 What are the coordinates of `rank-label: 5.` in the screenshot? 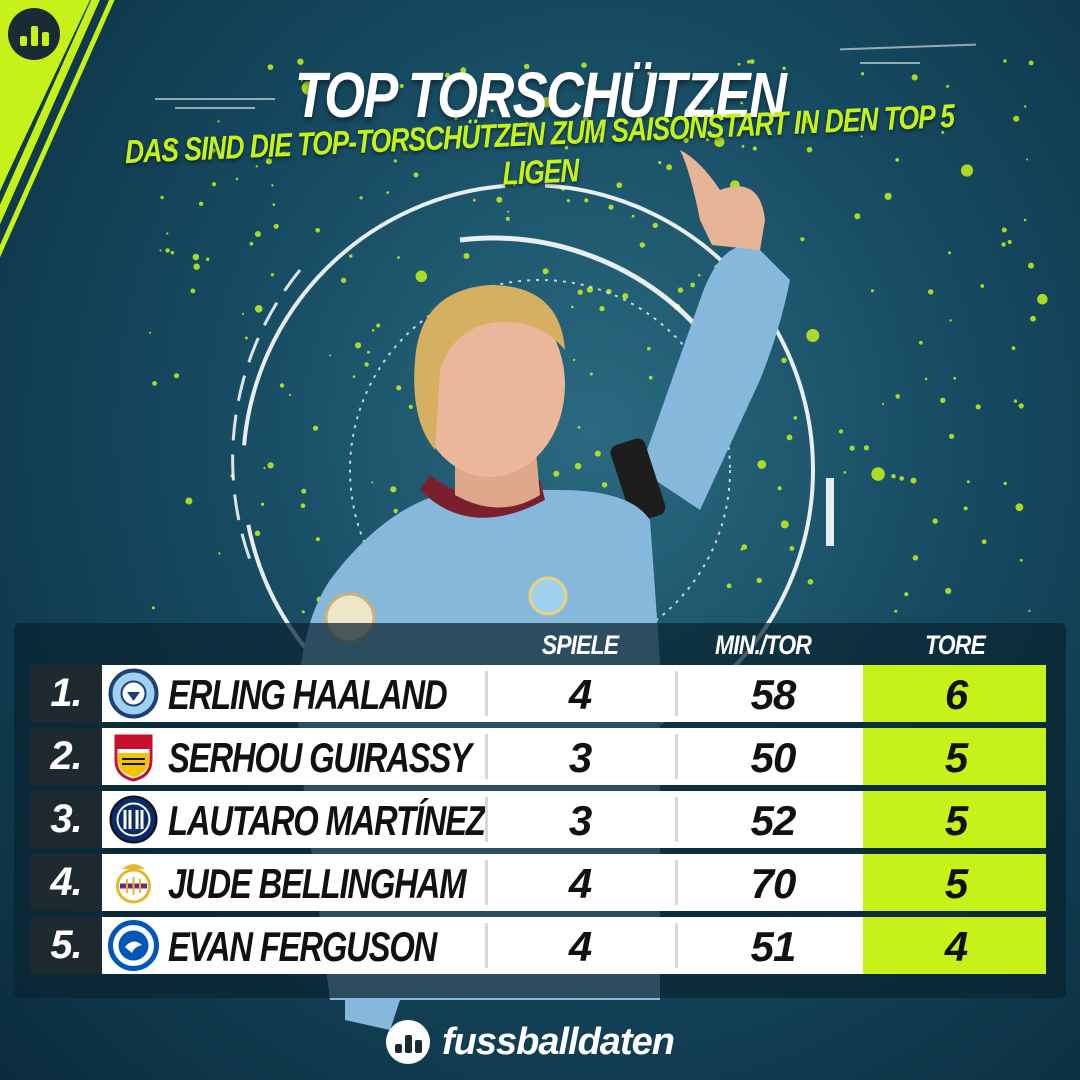 It's located at (66, 945).